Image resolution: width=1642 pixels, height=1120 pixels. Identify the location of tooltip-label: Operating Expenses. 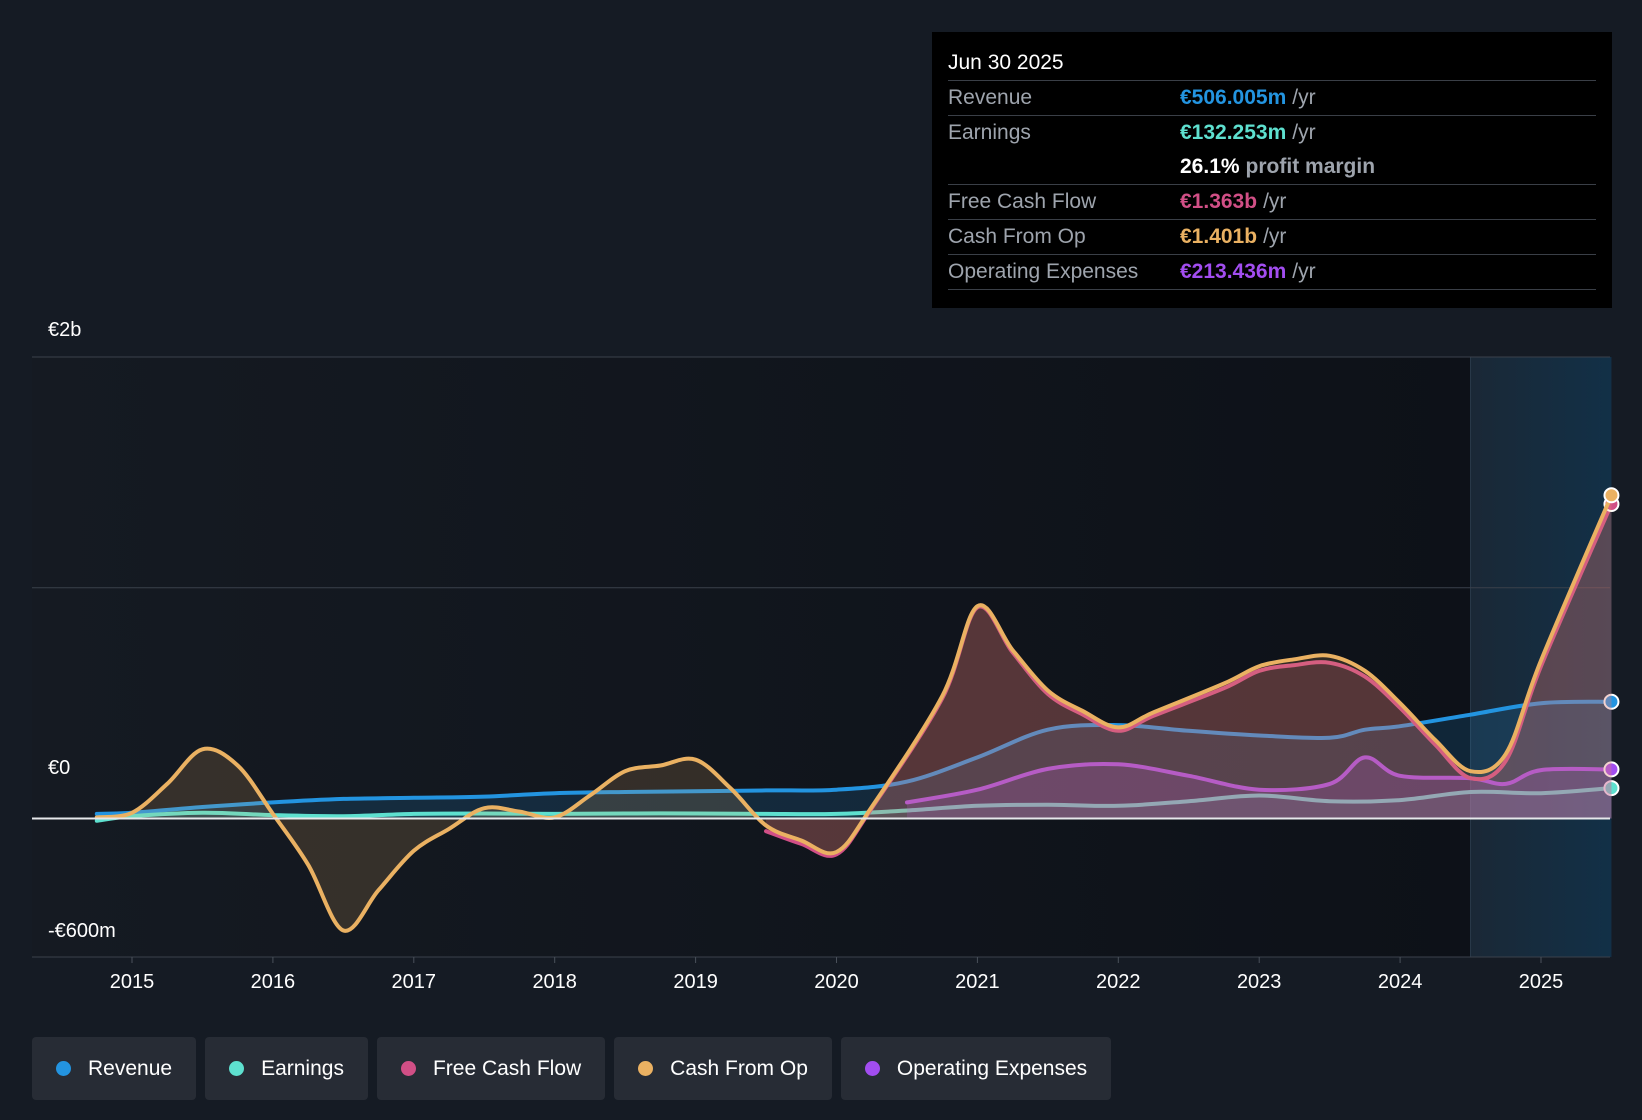
(1043, 271).